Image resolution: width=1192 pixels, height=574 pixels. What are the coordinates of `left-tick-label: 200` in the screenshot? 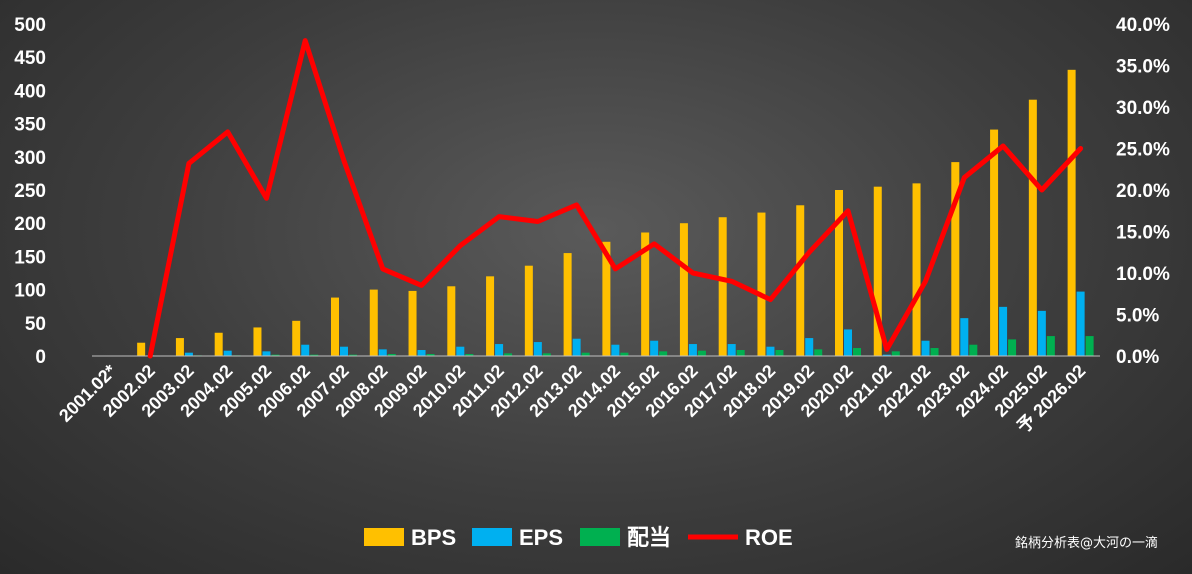 It's located at (30, 224).